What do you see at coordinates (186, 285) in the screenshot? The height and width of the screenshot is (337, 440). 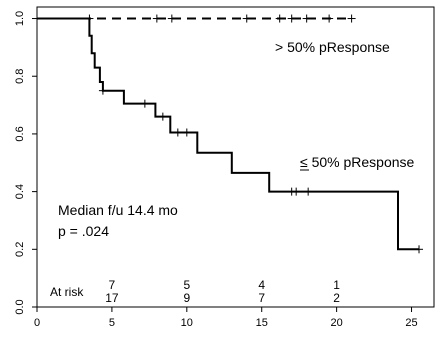 I see `at-risk-upper-count: 5` at bounding box center [186, 285].